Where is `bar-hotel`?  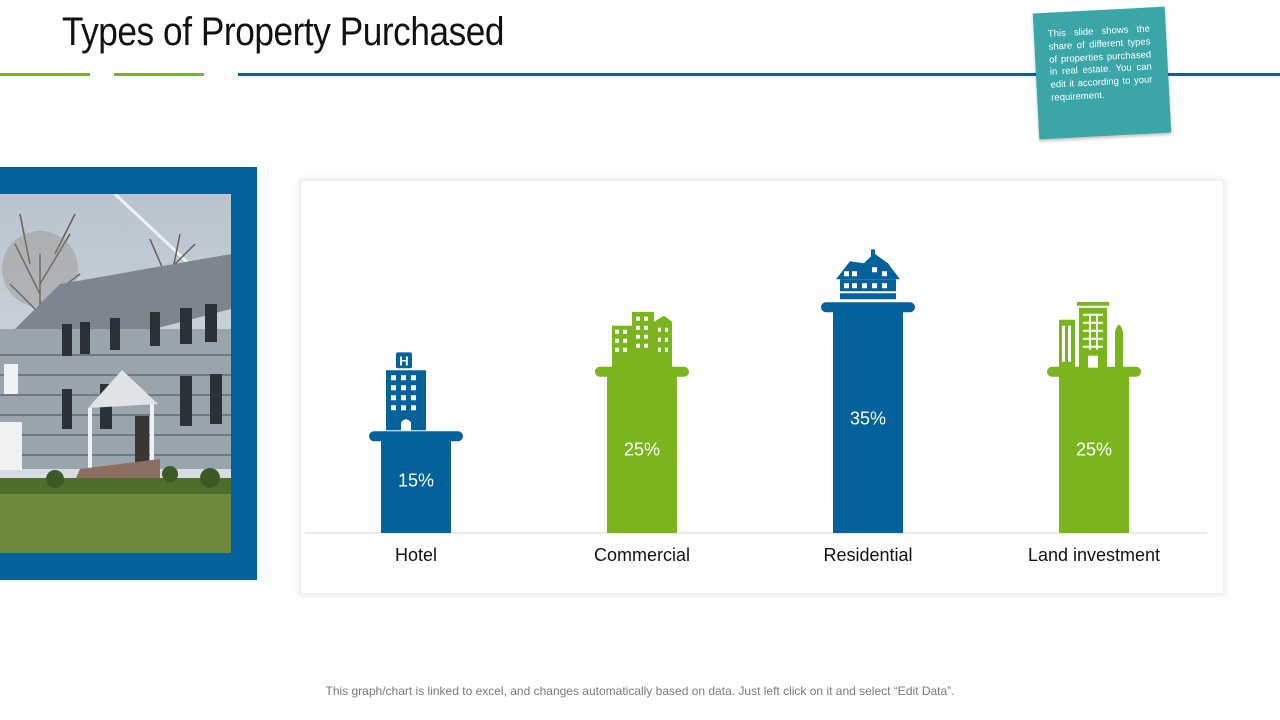 bar-hotel is located at coordinates (416, 484).